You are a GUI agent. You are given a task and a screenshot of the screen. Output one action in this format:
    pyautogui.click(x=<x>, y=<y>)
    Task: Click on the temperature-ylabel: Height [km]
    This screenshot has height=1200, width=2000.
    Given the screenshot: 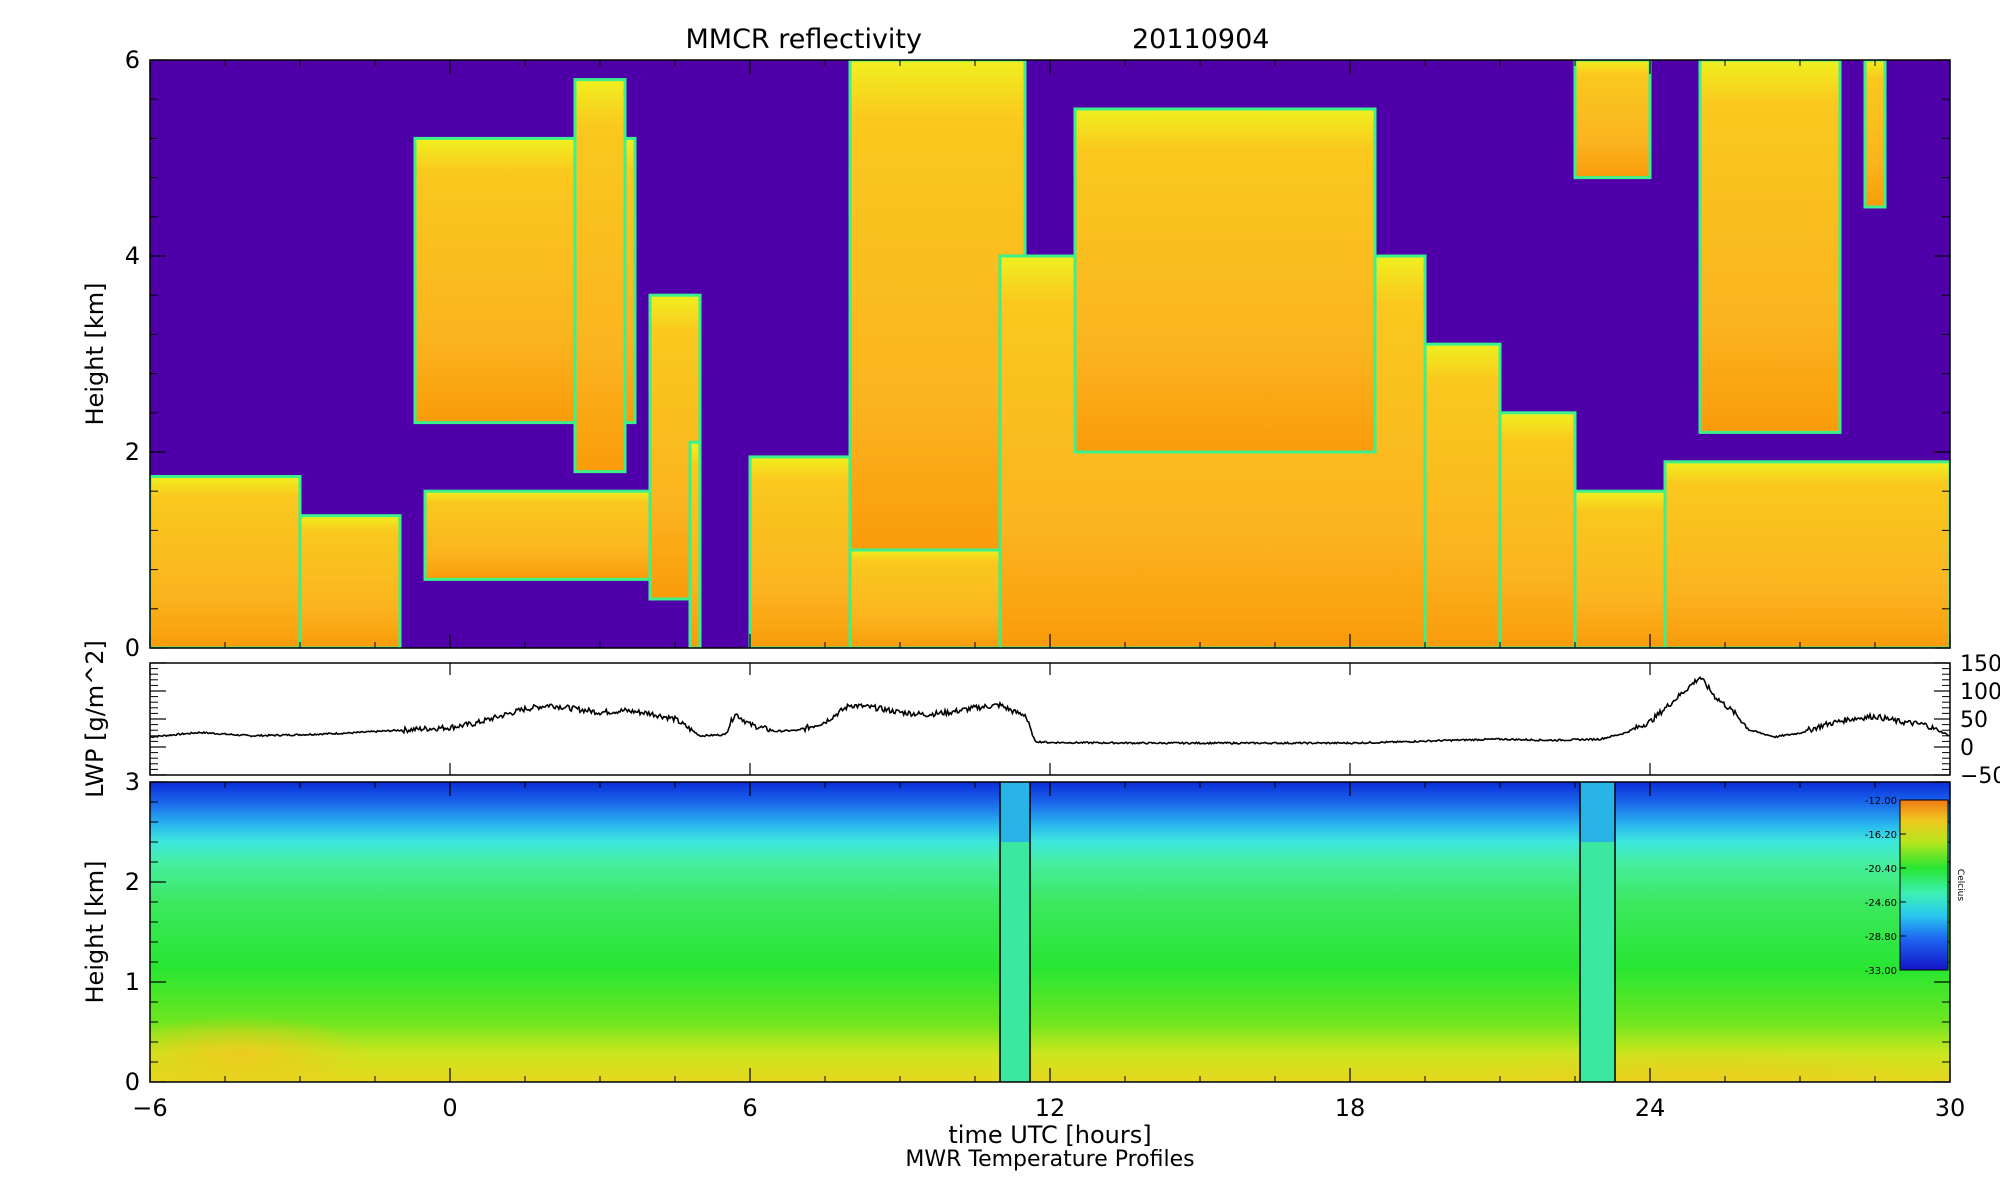 What is the action you would take?
    pyautogui.click(x=95, y=932)
    